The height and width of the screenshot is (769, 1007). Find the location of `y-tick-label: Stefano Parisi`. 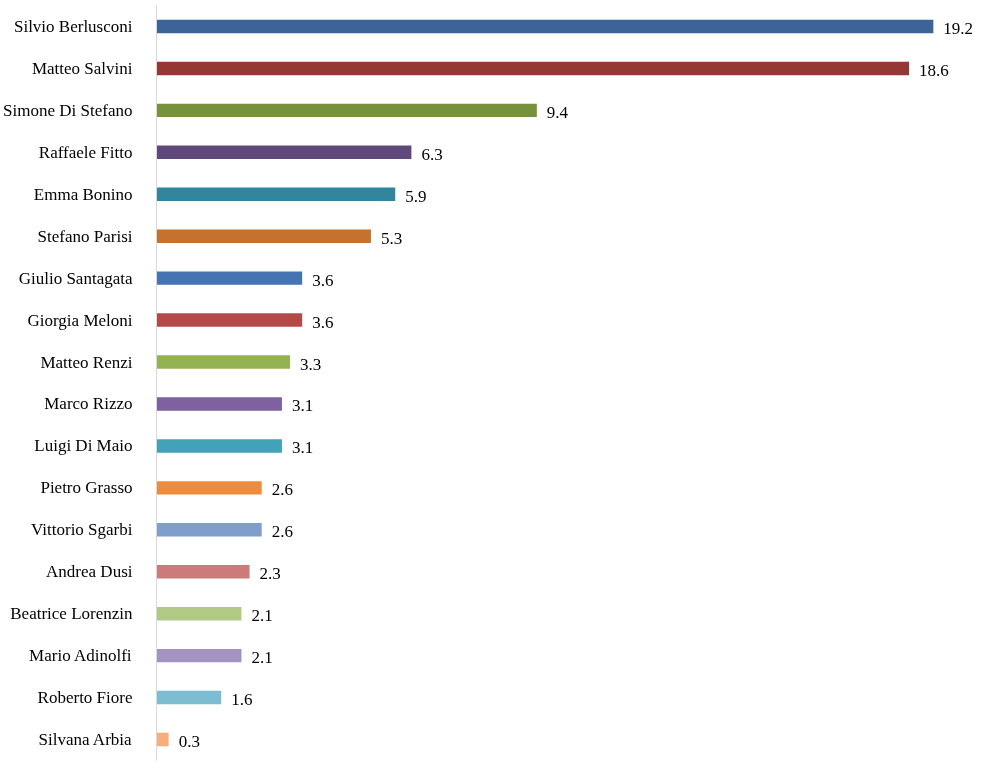

y-tick-label: Stefano Parisi is located at coordinates (85, 236).